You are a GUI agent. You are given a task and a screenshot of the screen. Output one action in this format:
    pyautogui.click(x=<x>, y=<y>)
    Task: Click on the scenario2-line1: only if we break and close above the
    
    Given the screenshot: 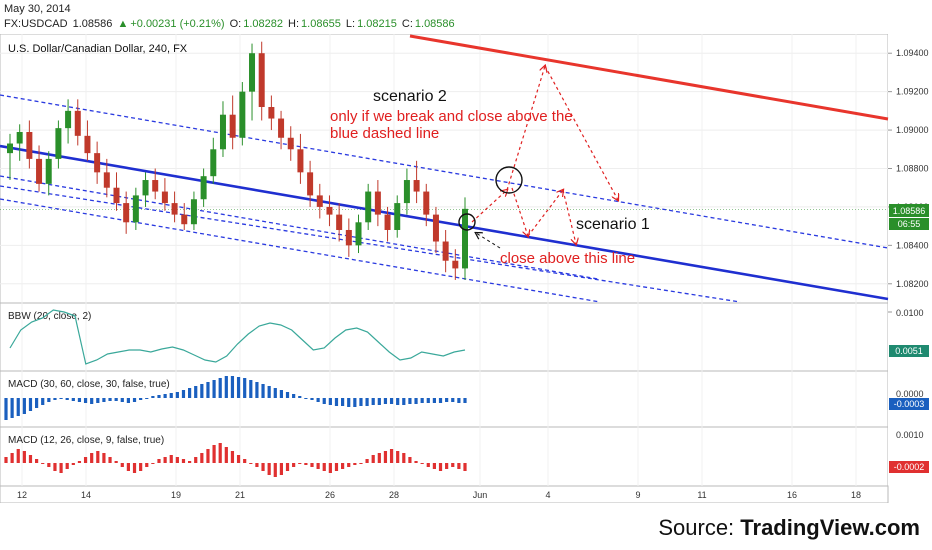 What is the action you would take?
    pyautogui.click(x=451, y=116)
    